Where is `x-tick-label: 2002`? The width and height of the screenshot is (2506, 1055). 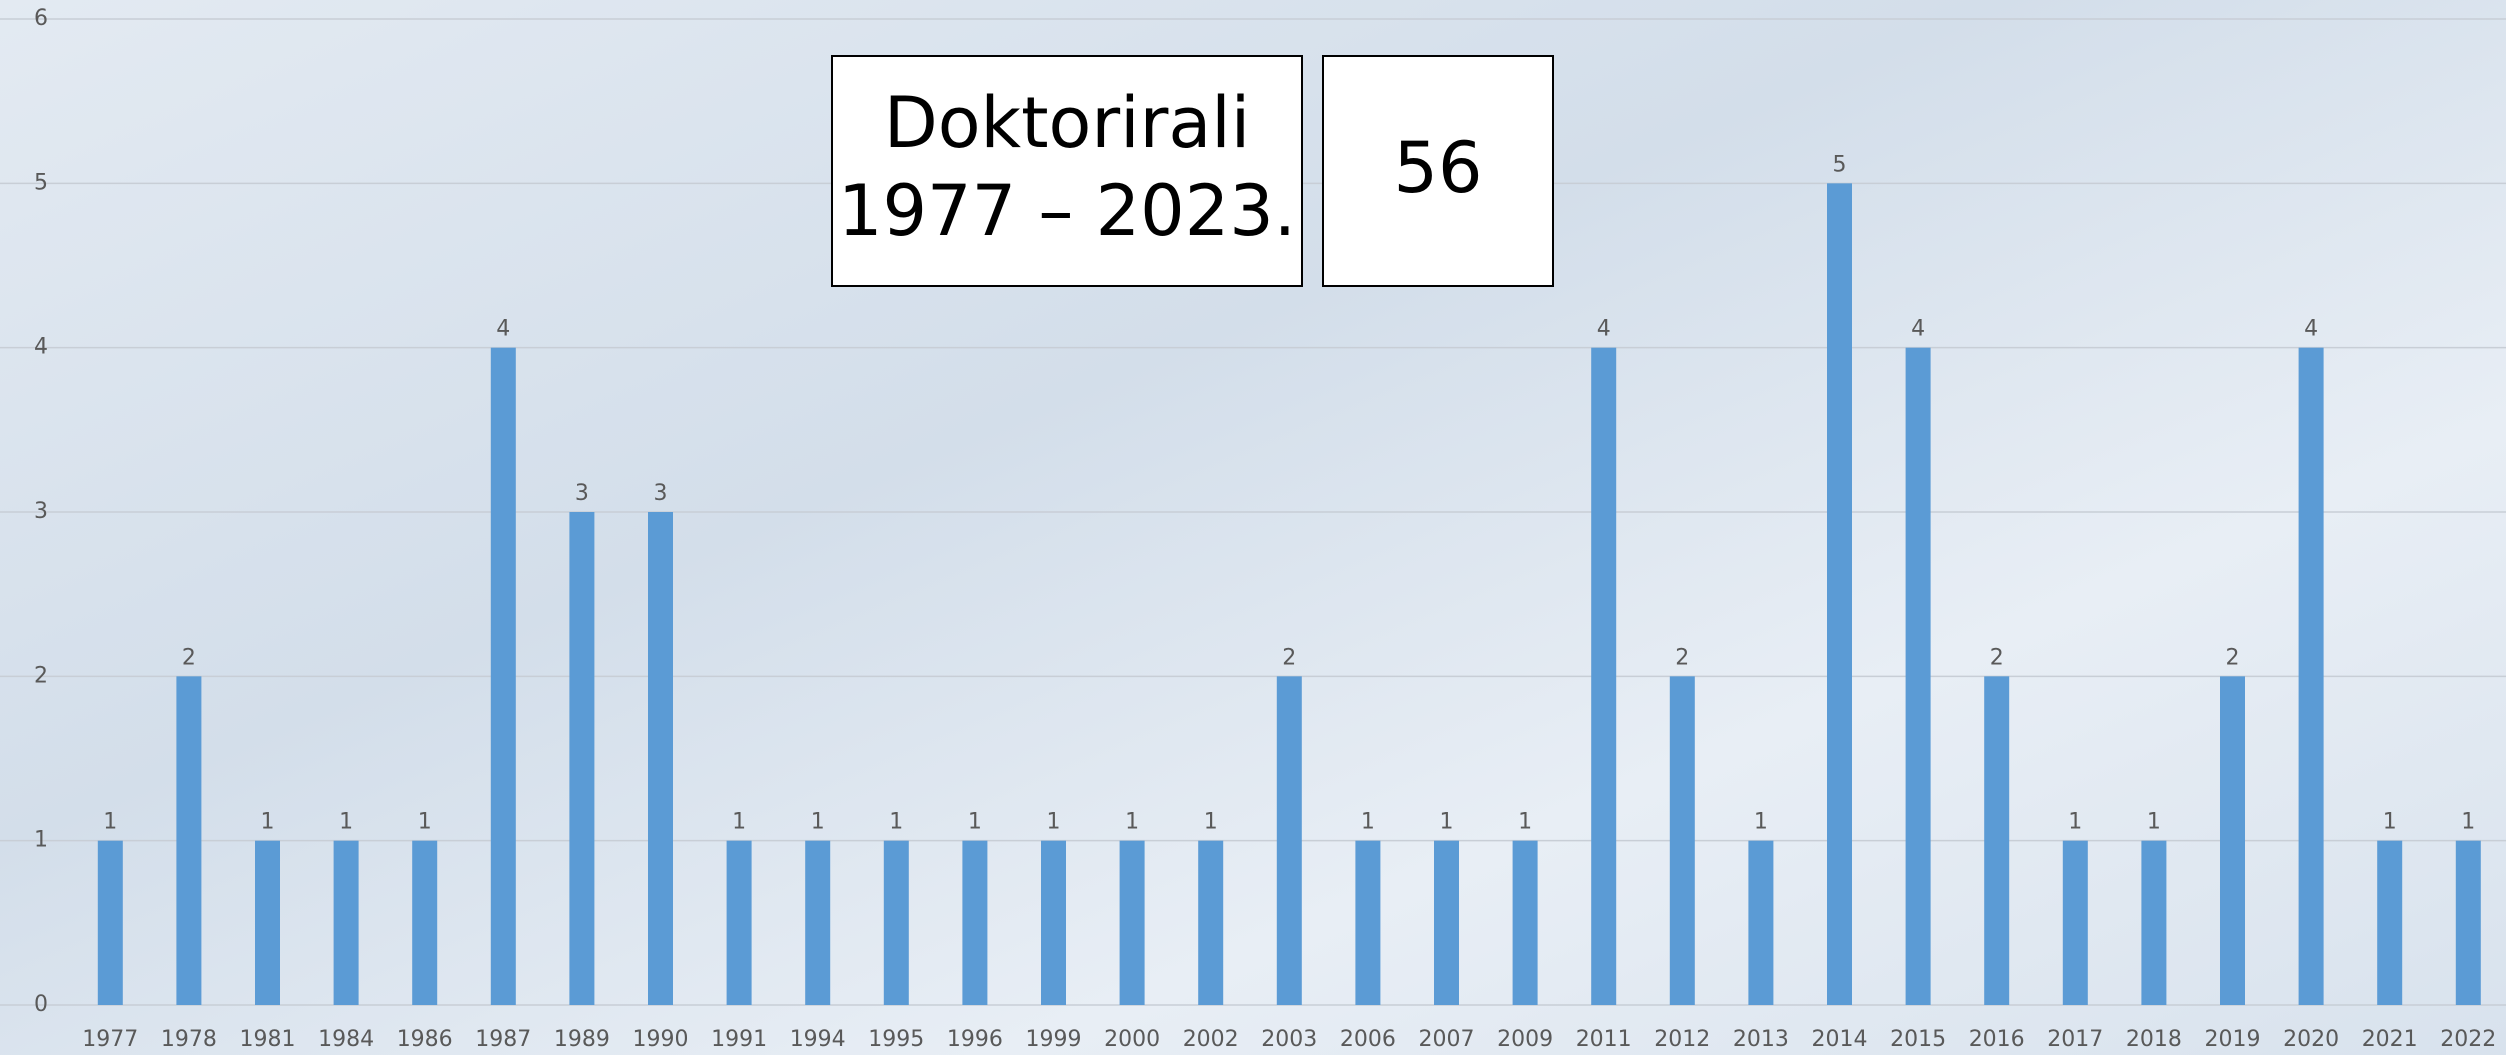 x-tick-label: 2002 is located at coordinates (1211, 1039).